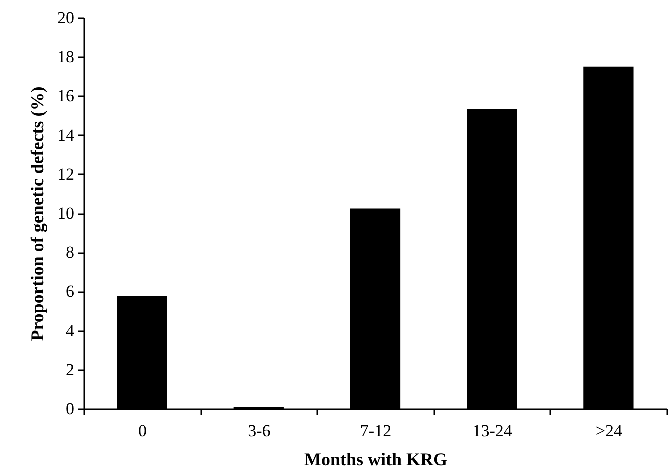  I want to click on y-tick-label: 2, so click(70, 370).